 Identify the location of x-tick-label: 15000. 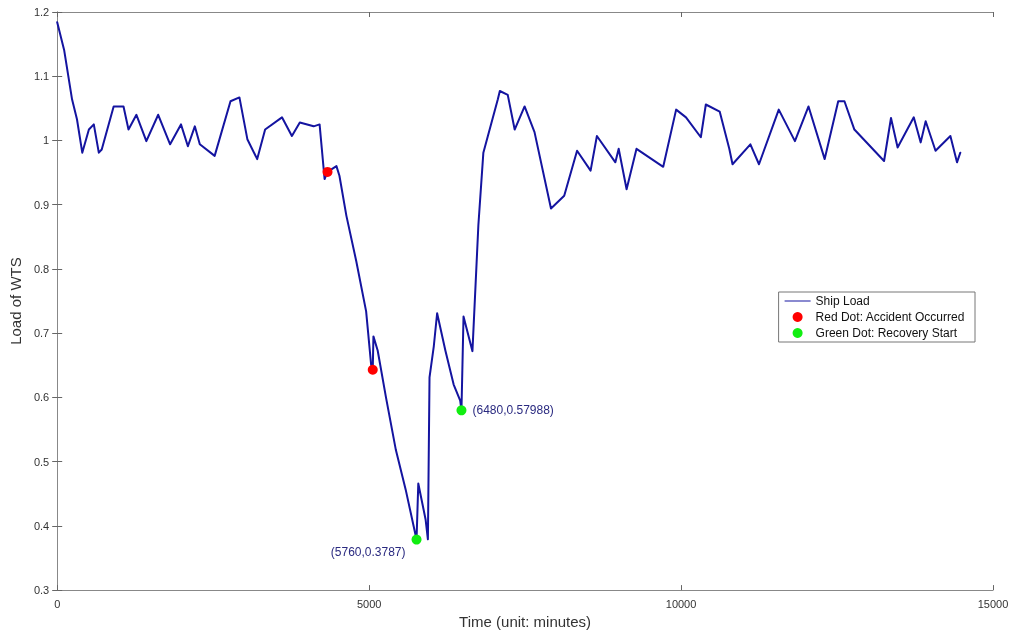
(993, 603).